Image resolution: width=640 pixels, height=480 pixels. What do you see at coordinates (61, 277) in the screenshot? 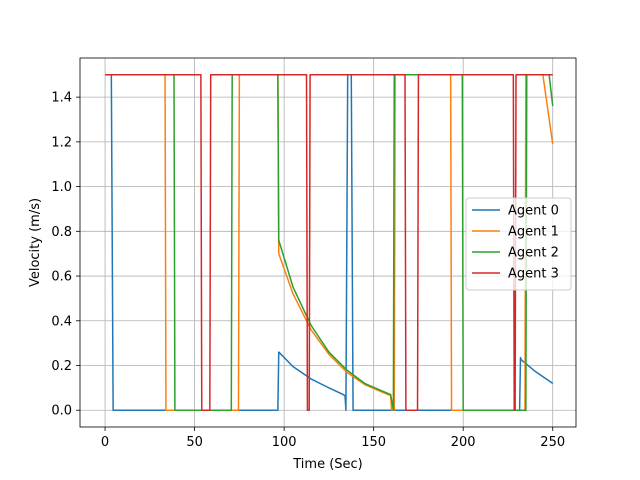
I see `y-tick-label: 0.6` at bounding box center [61, 277].